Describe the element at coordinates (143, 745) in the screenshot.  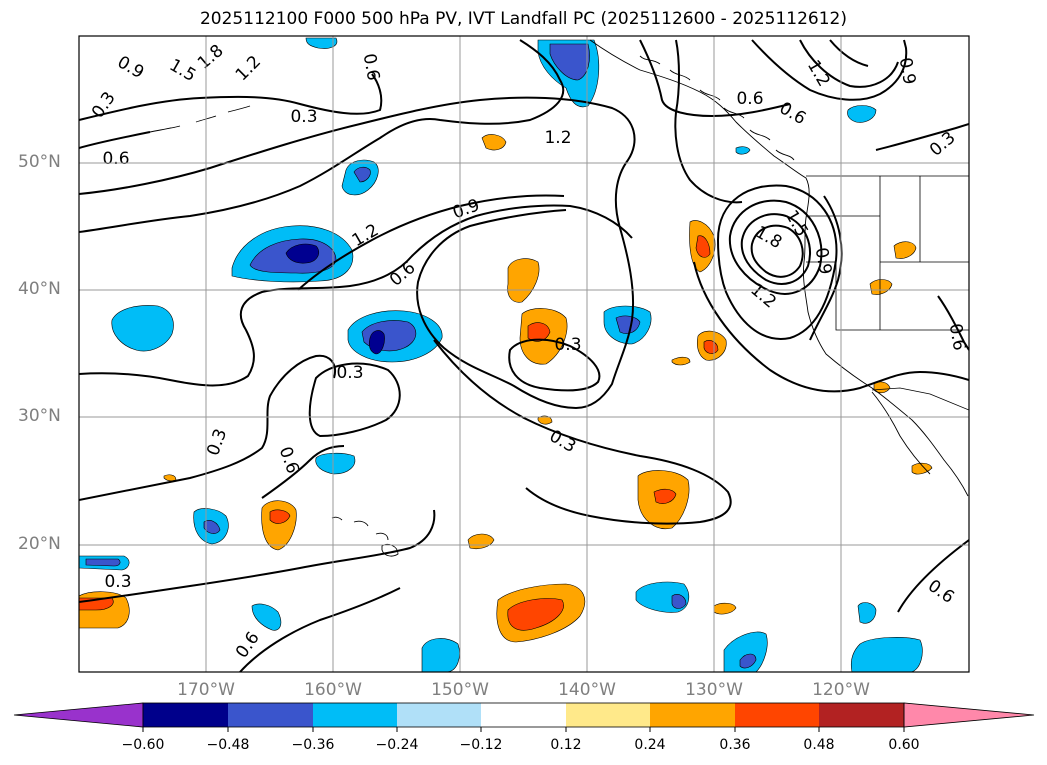
I see `colorbar-tick-label: −0.60` at that location.